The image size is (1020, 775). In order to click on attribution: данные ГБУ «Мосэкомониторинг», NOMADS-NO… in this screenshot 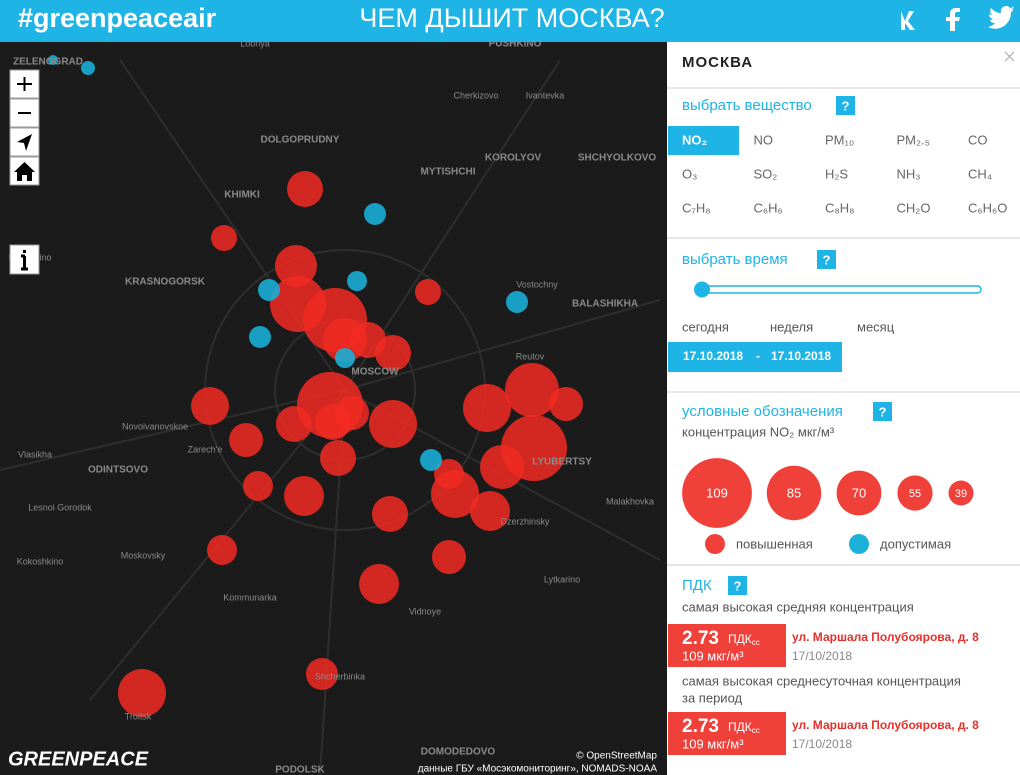, I will do `click(538, 769)`.